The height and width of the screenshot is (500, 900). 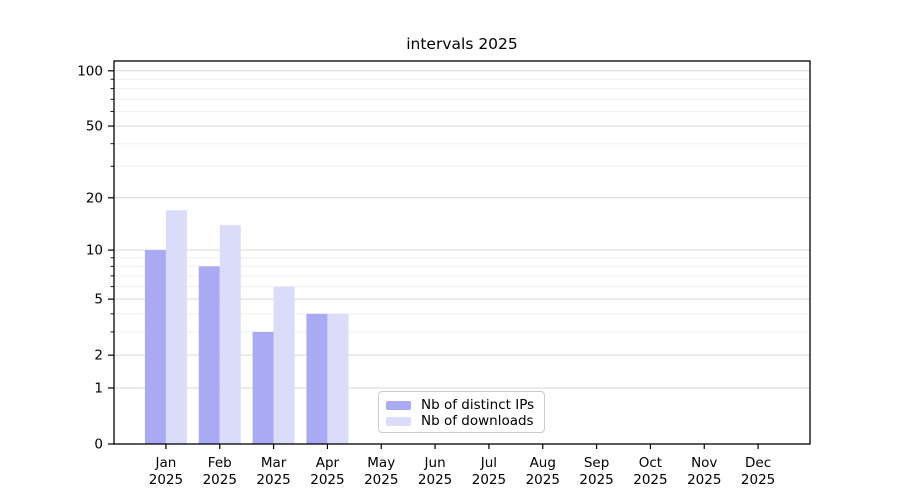 I want to click on y-tick-label: 1, so click(x=98, y=388).